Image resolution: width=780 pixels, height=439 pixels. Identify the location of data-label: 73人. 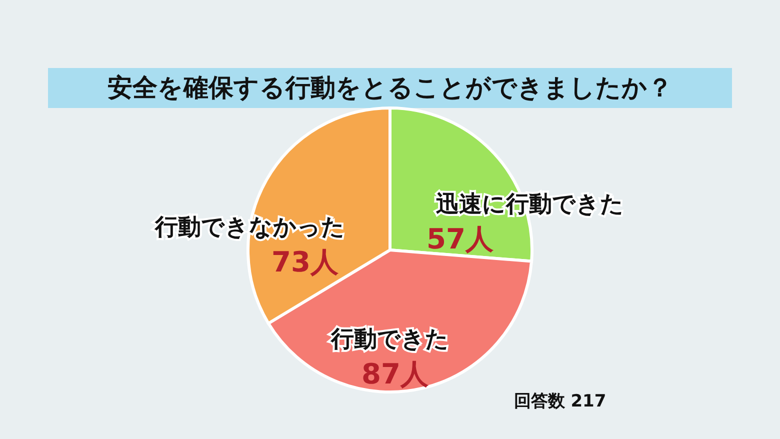
(306, 262).